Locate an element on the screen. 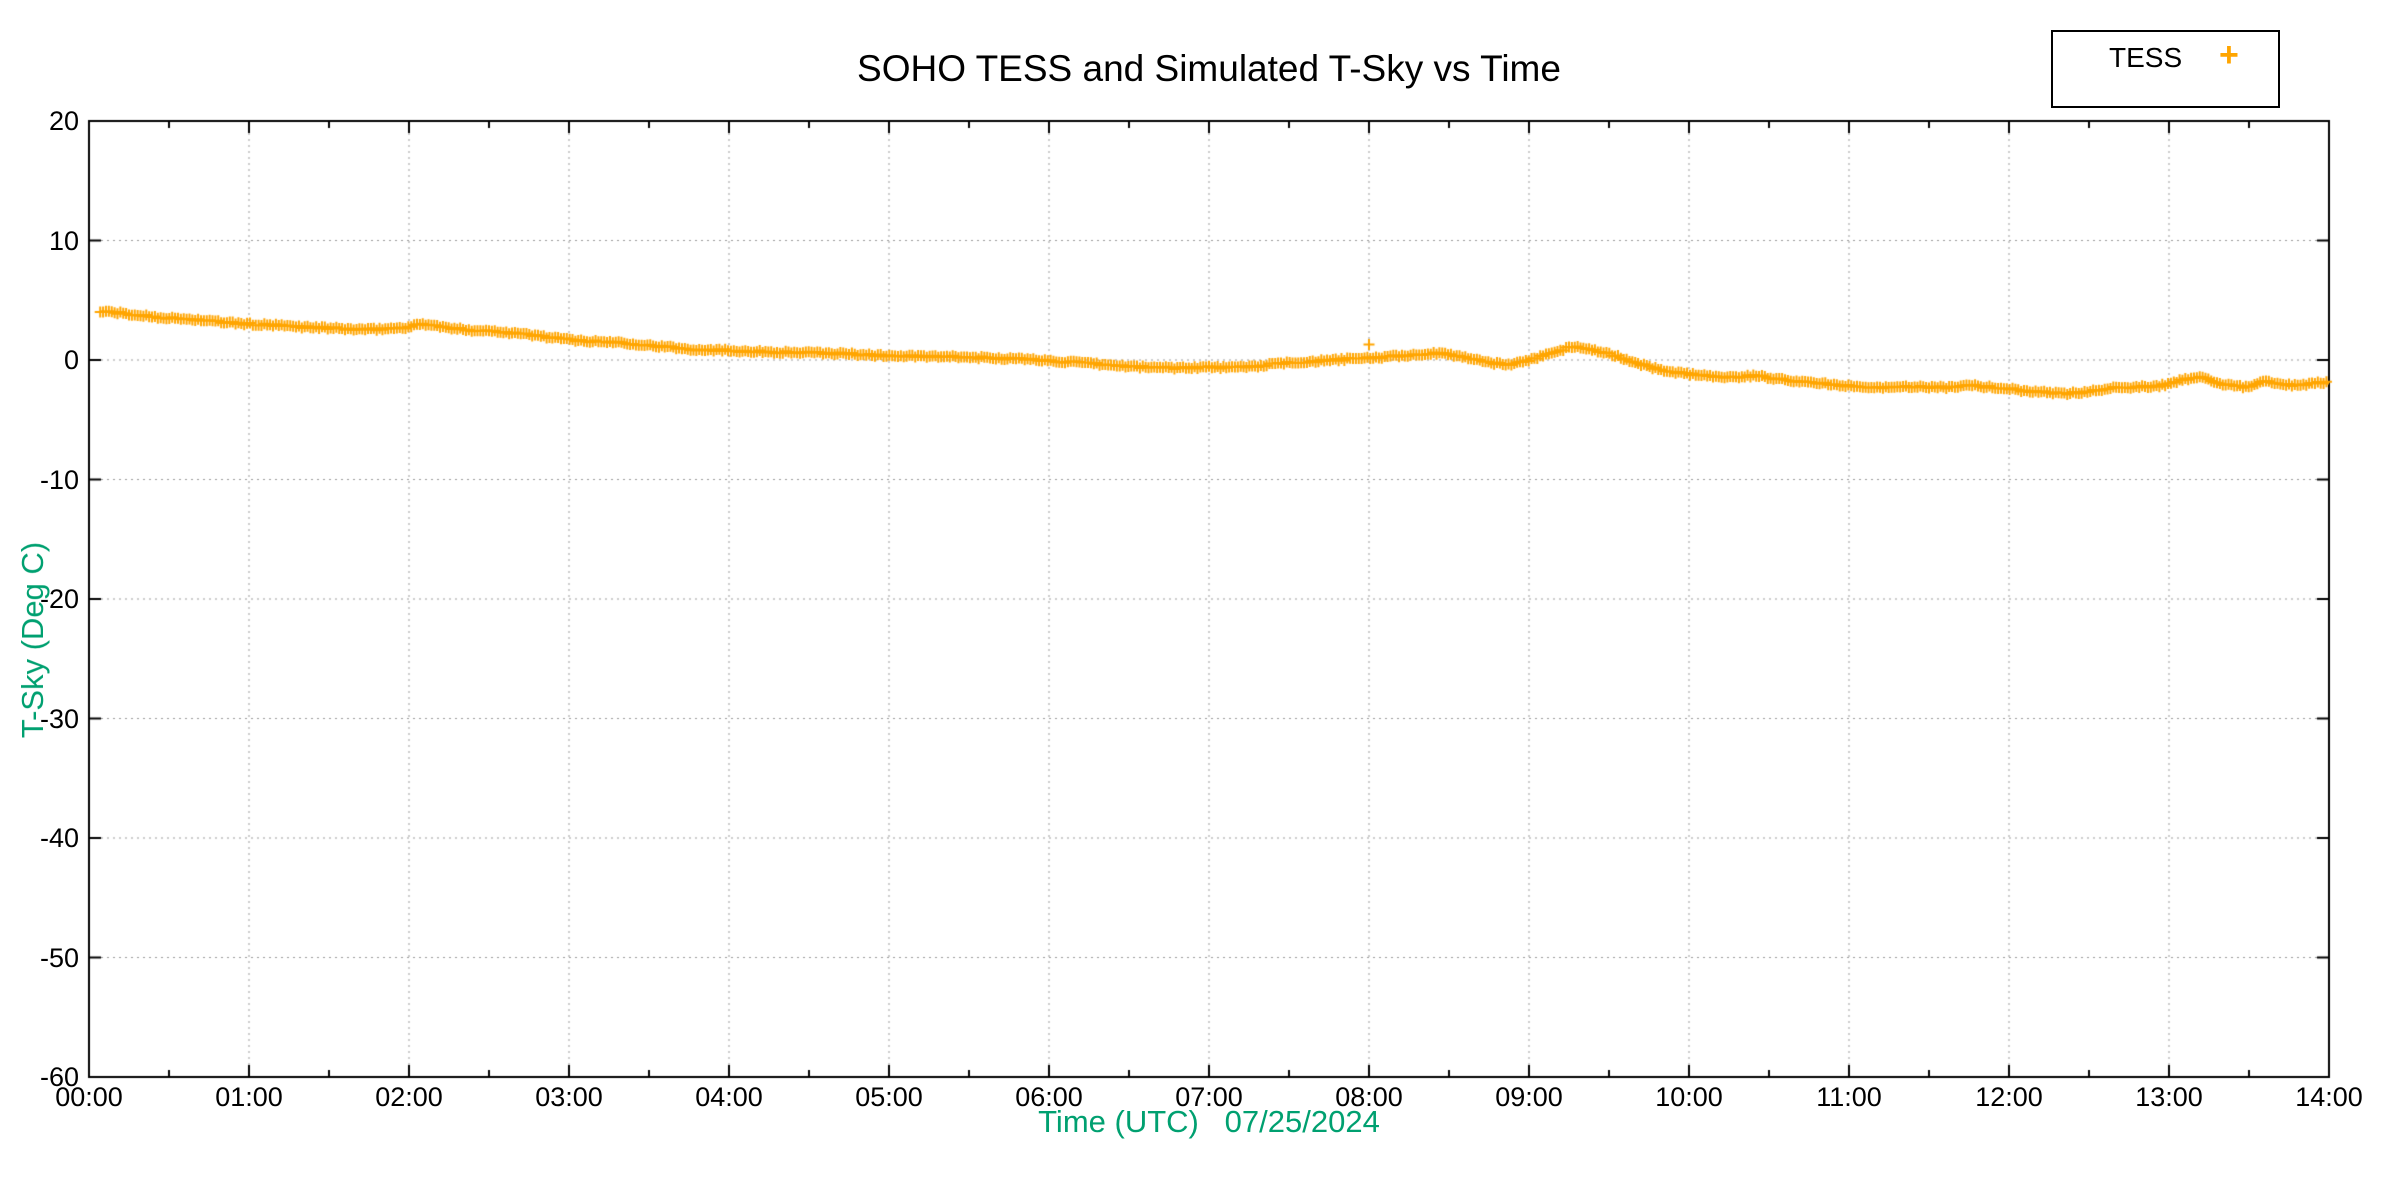  y-tick-label: -40 is located at coordinates (59, 838).